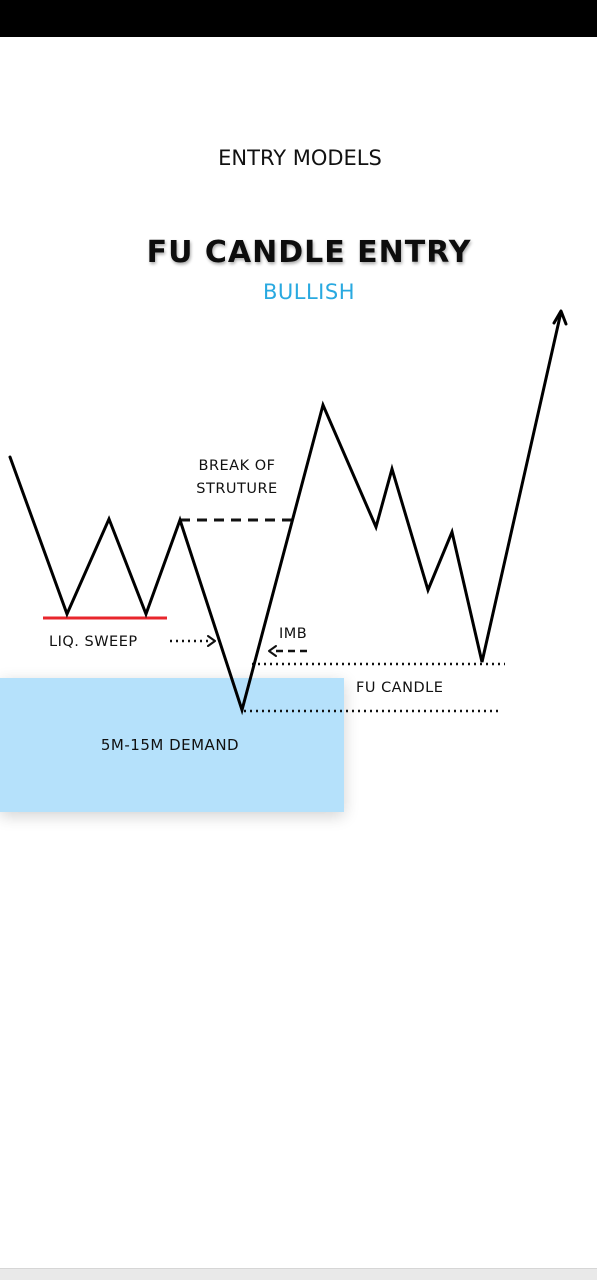 This screenshot has height=1280, width=597. What do you see at coordinates (309, 292) in the screenshot?
I see `bias-label: BULLISH` at bounding box center [309, 292].